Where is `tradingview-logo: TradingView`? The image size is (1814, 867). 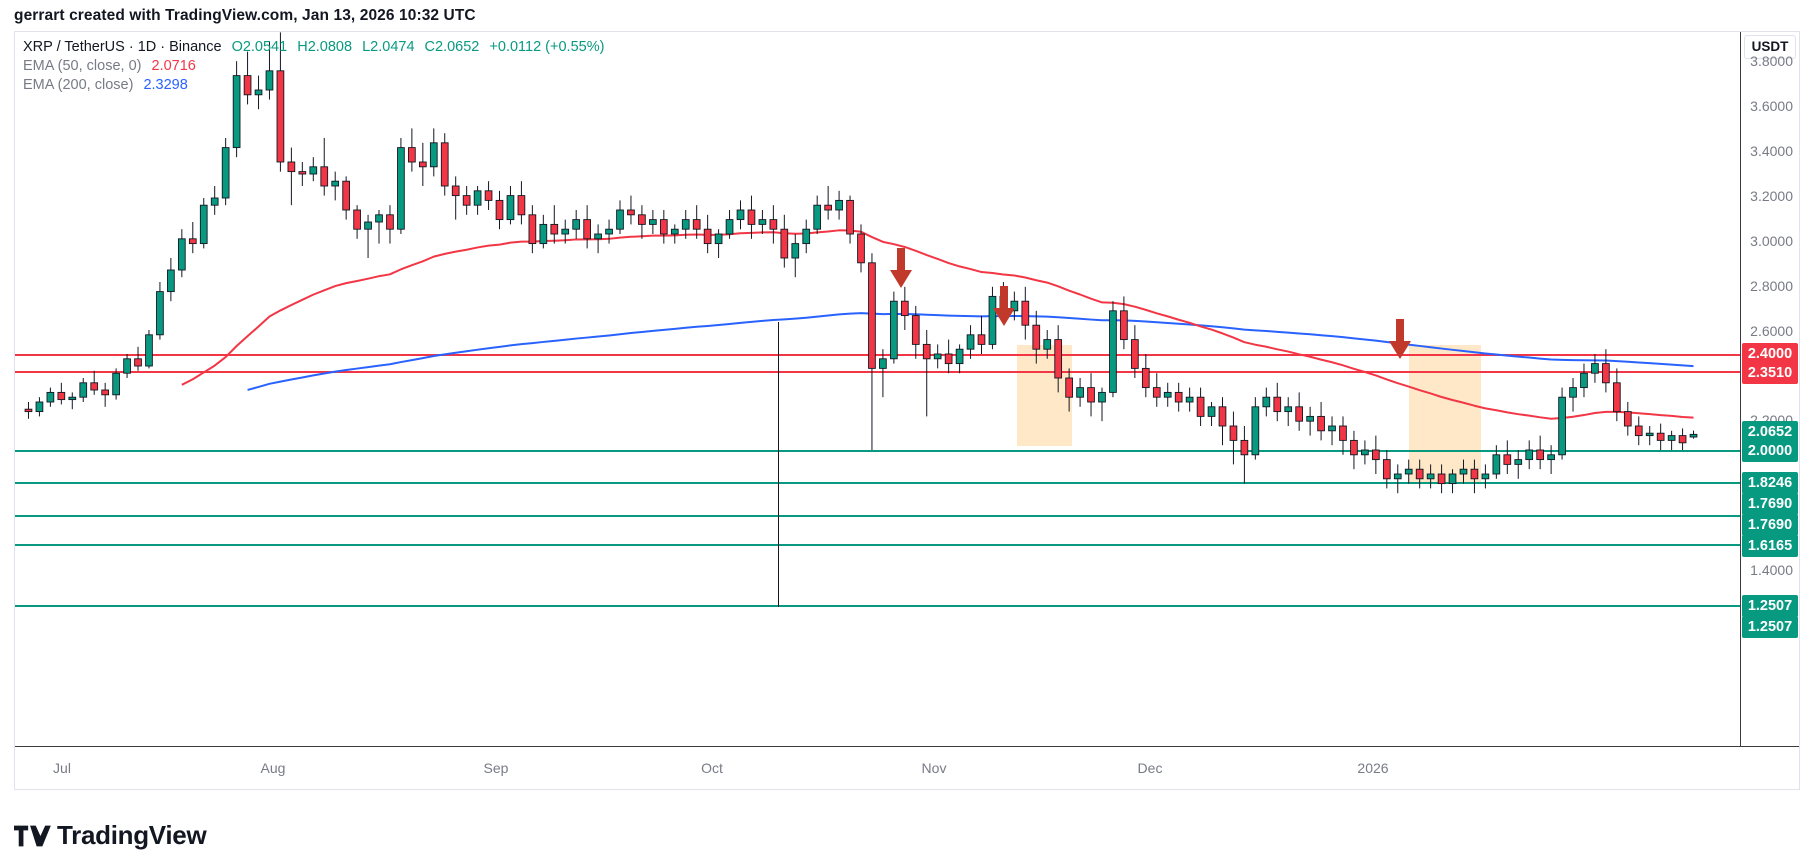 tradingview-logo: TradingView is located at coordinates (110, 835).